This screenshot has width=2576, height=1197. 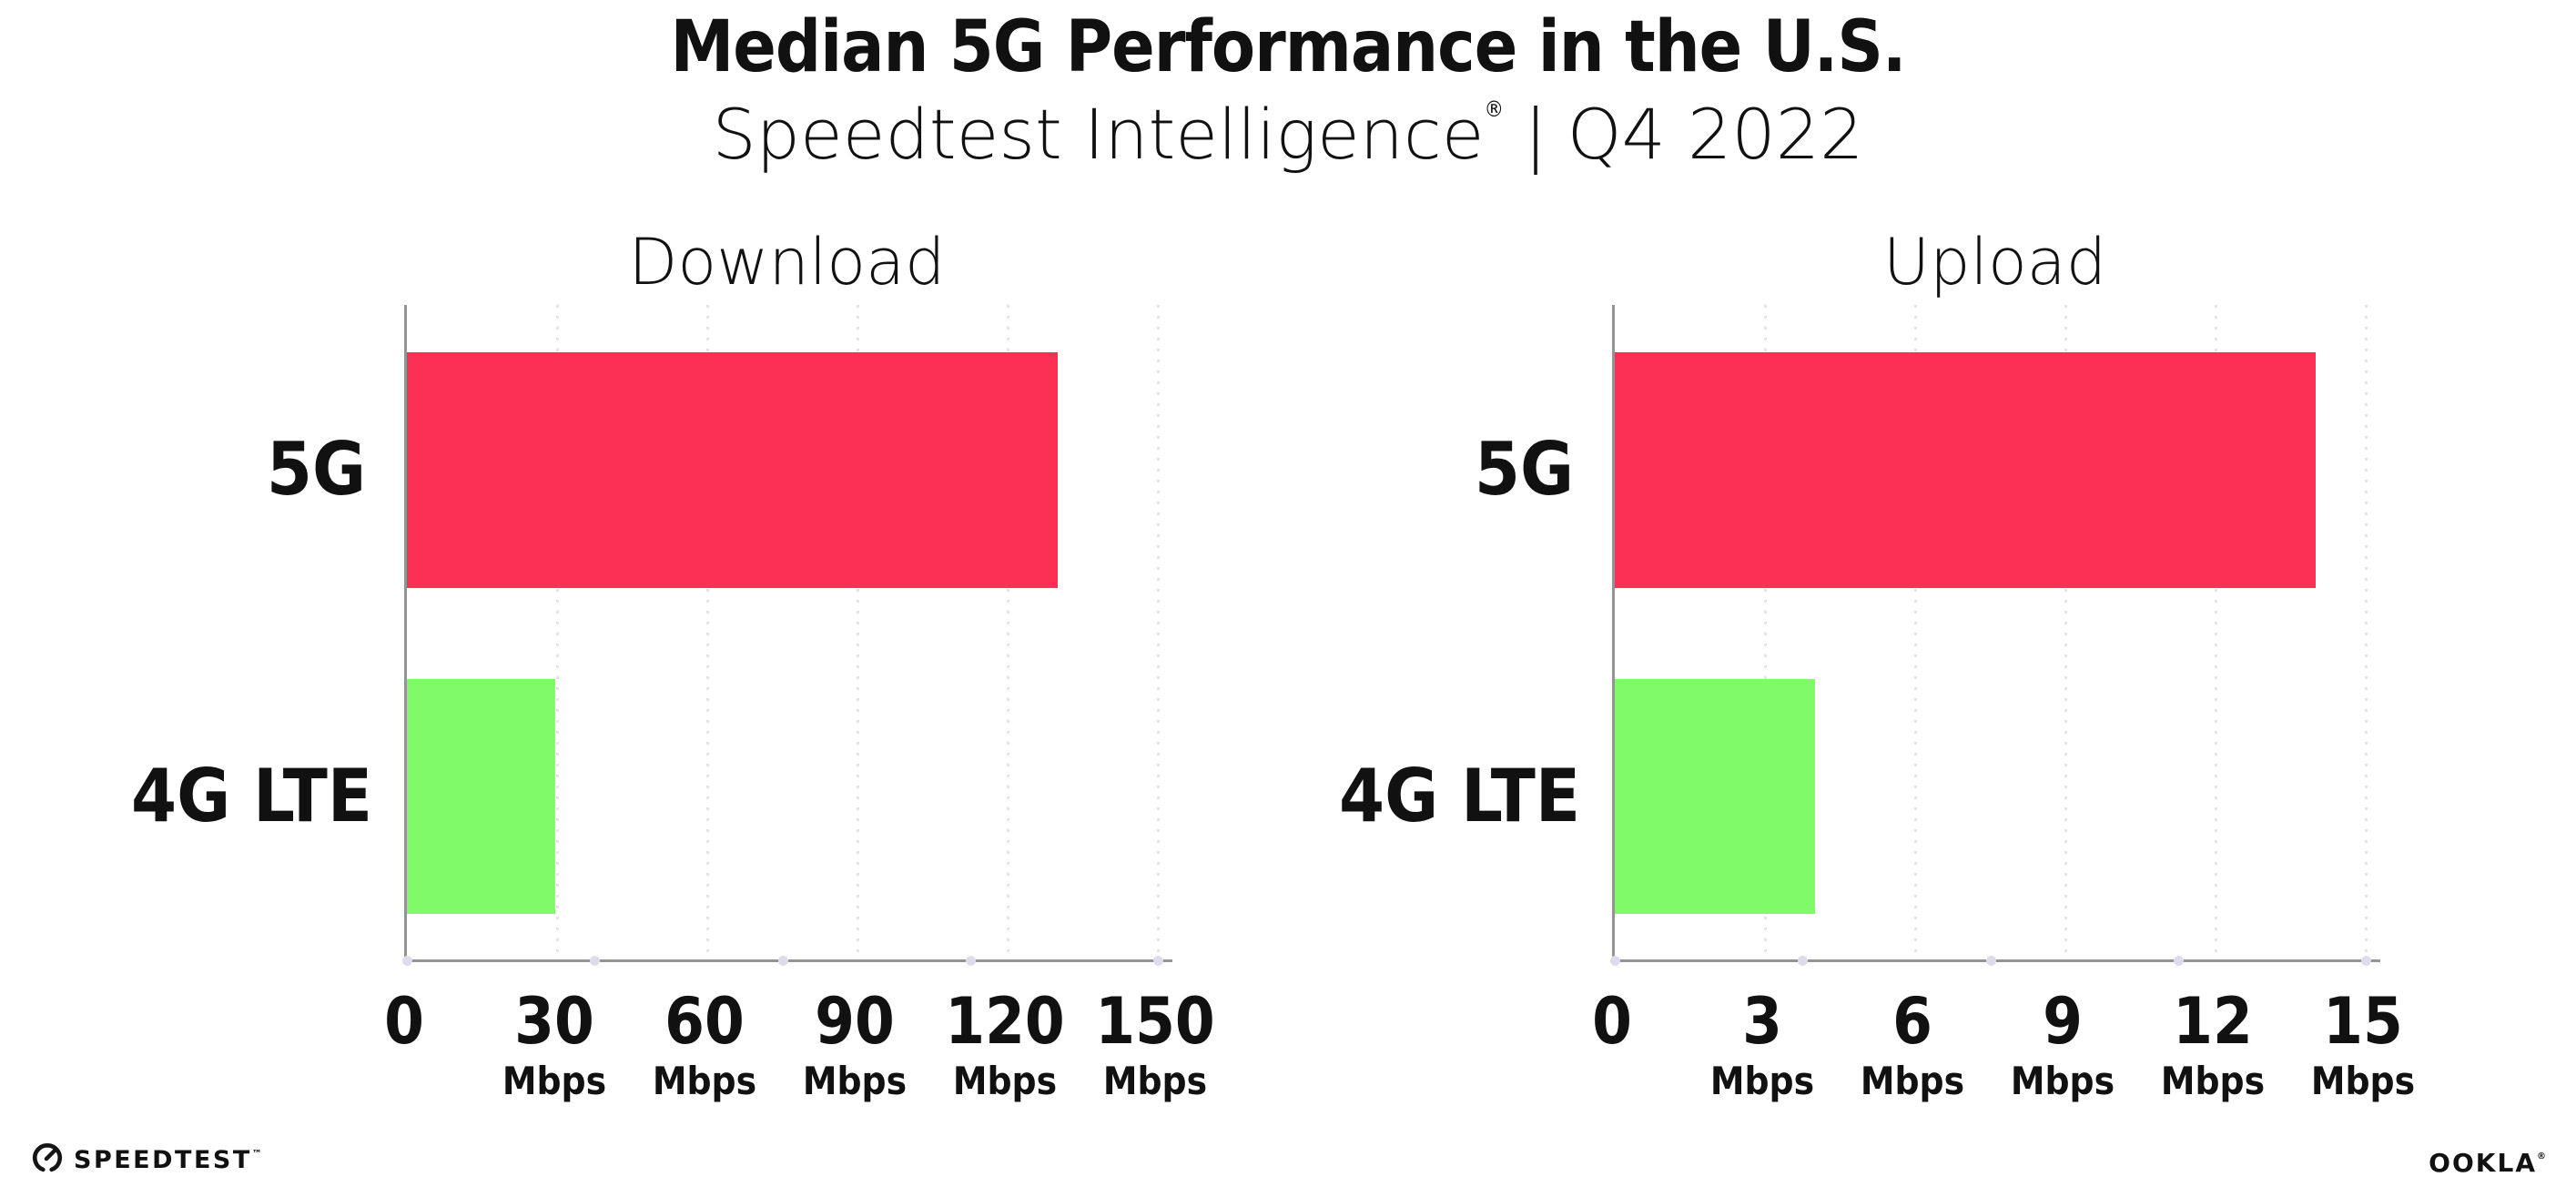 I want to click on download-category-label-4g-lte: 4G LTE, so click(x=252, y=796).